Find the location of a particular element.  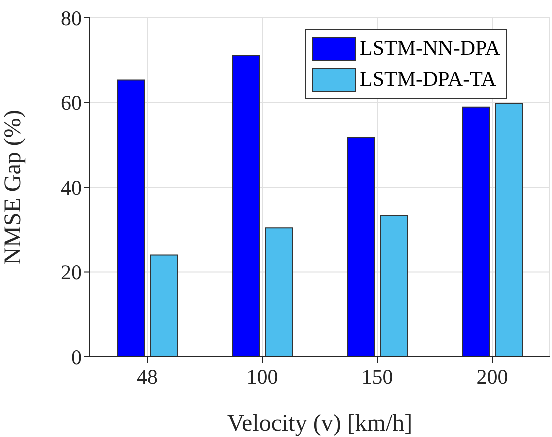

y-tick-label: 0 is located at coordinates (77, 357).